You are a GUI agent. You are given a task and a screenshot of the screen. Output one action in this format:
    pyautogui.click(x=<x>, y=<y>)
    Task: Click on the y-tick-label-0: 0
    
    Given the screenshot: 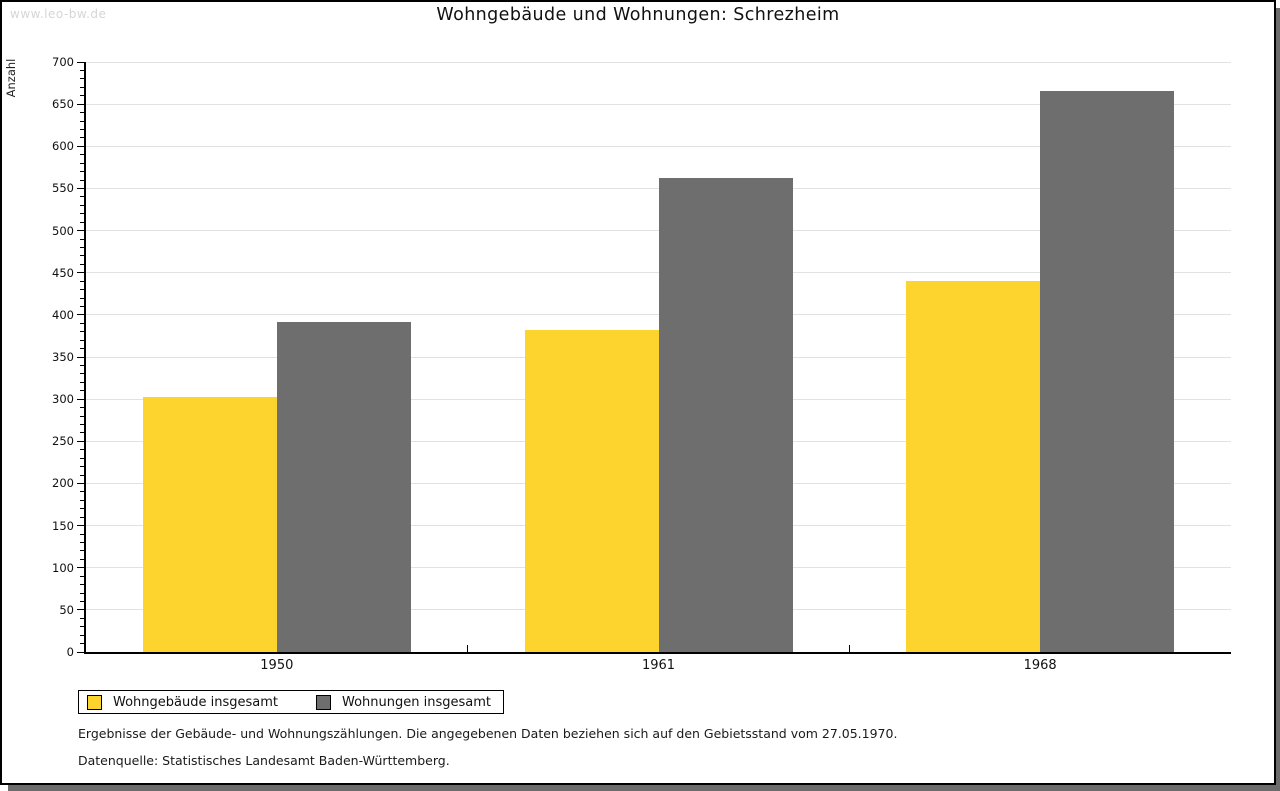 What is the action you would take?
    pyautogui.click(x=70, y=652)
    